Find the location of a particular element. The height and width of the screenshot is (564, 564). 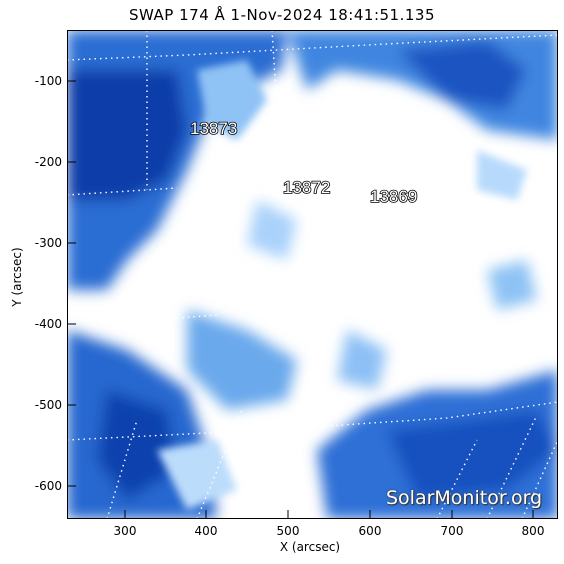

x-tick: 400 is located at coordinates (206, 531).